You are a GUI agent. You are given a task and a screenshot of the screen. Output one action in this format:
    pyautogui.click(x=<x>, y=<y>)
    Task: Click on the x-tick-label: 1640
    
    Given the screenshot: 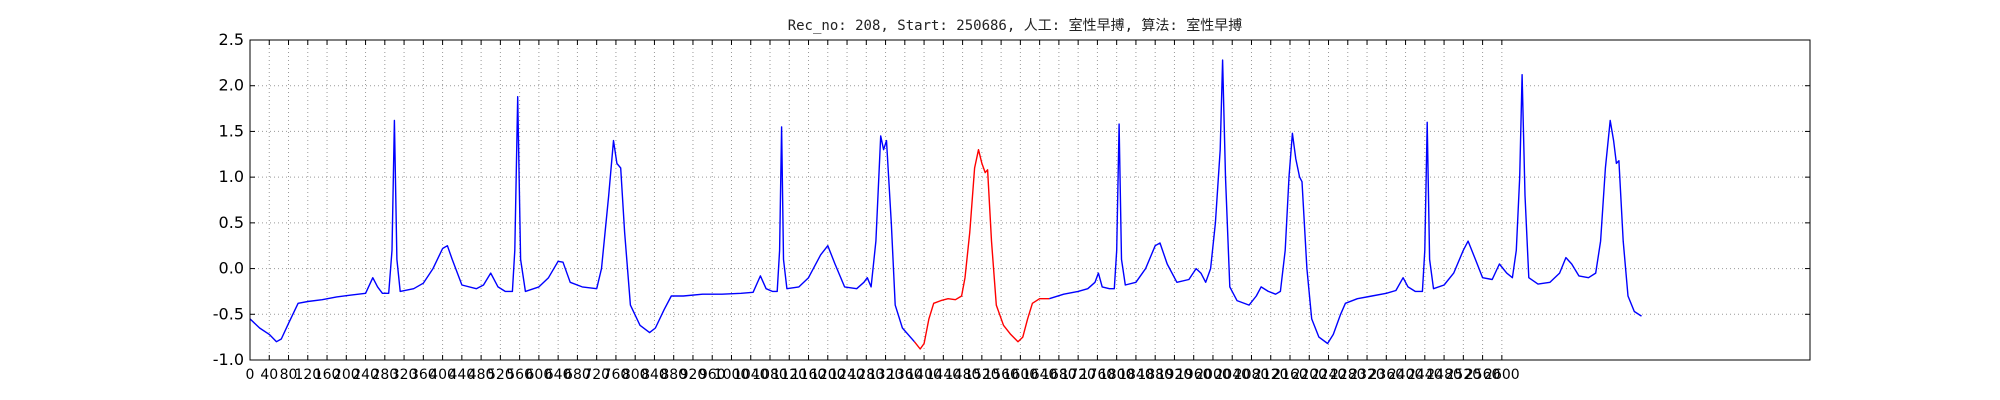 What is the action you would take?
    pyautogui.click(x=1040, y=375)
    